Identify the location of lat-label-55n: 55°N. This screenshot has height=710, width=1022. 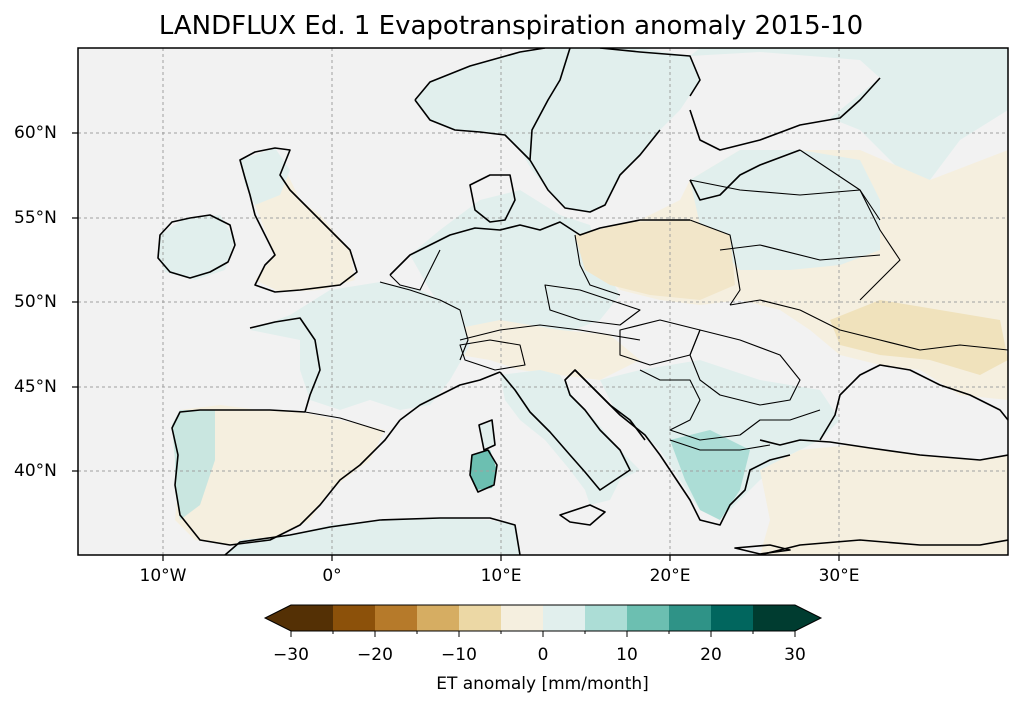
(35, 218).